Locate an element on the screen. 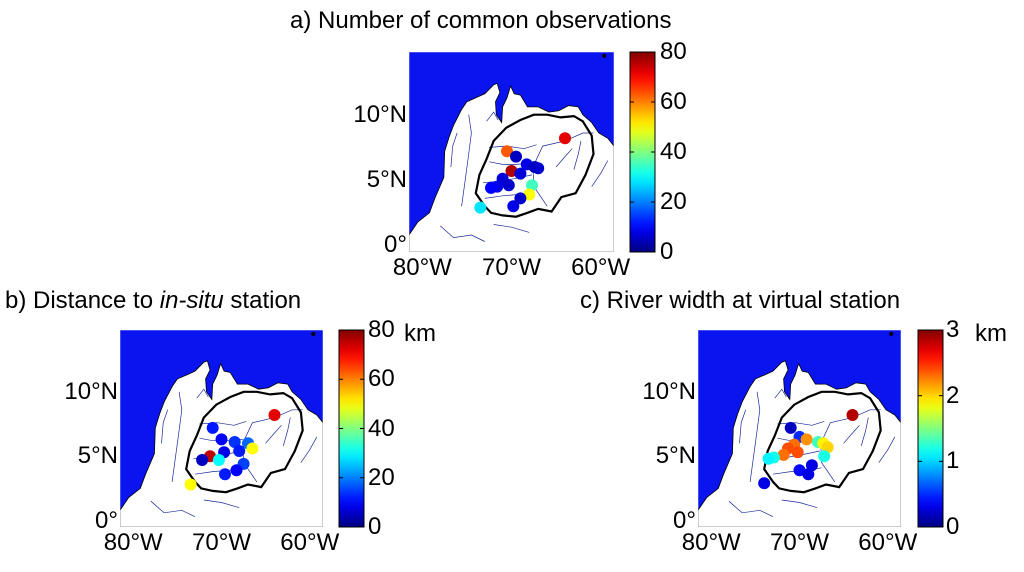  panel-c-title: c) River width at virtual station is located at coordinates (740, 300).